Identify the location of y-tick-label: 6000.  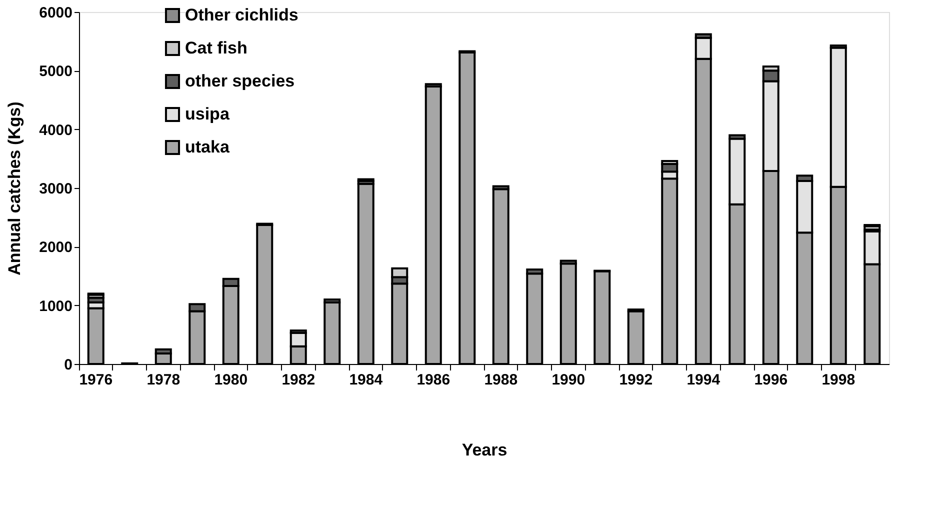
(55, 13).